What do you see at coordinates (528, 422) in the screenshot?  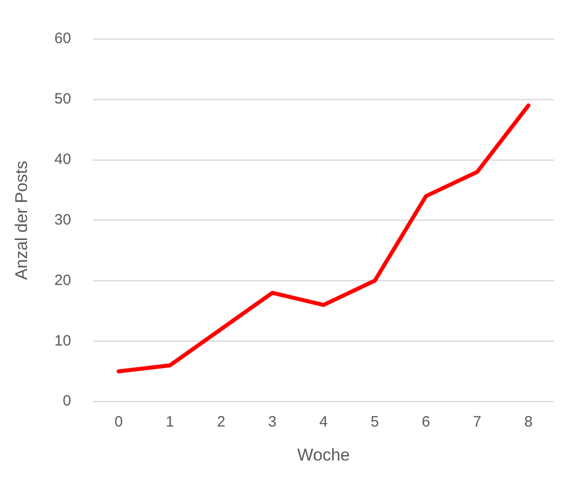 I see `x-tick-label: 8` at bounding box center [528, 422].